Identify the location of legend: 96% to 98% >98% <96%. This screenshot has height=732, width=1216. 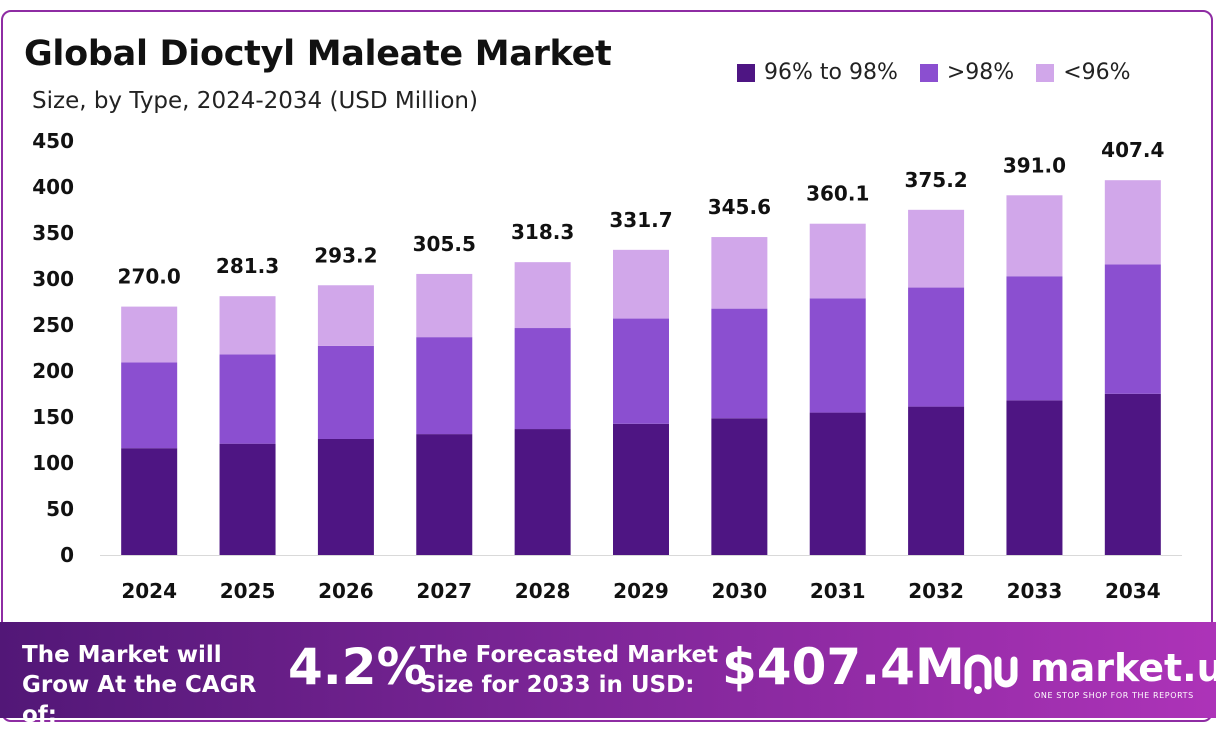
(934, 72).